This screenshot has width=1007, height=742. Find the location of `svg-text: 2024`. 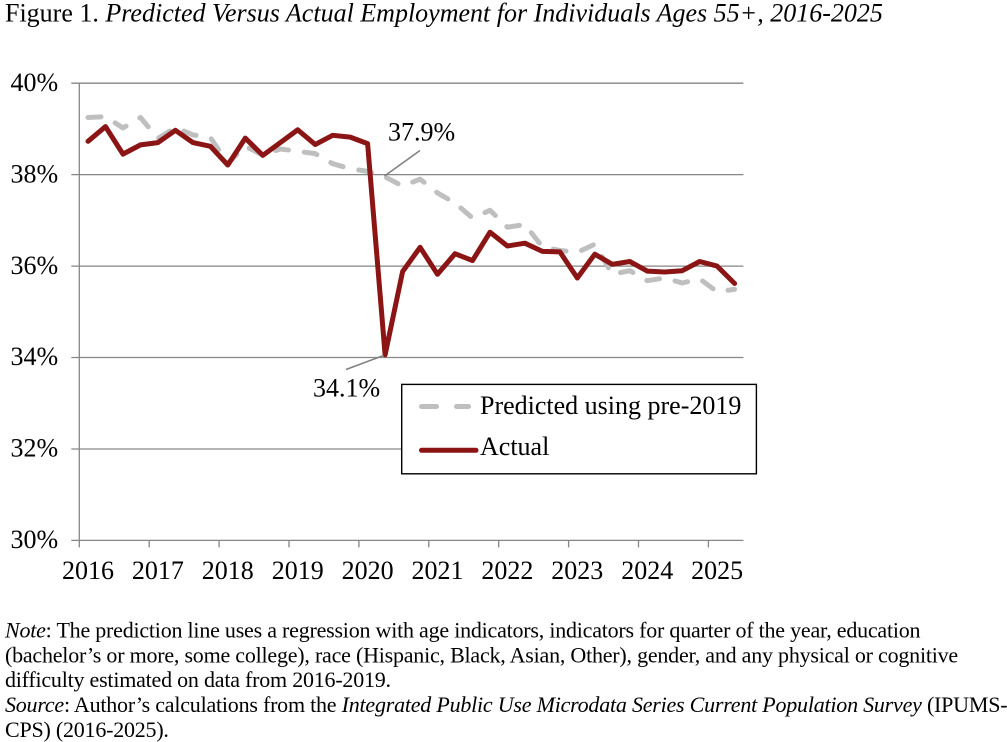

svg-text: 2024 is located at coordinates (647, 570).